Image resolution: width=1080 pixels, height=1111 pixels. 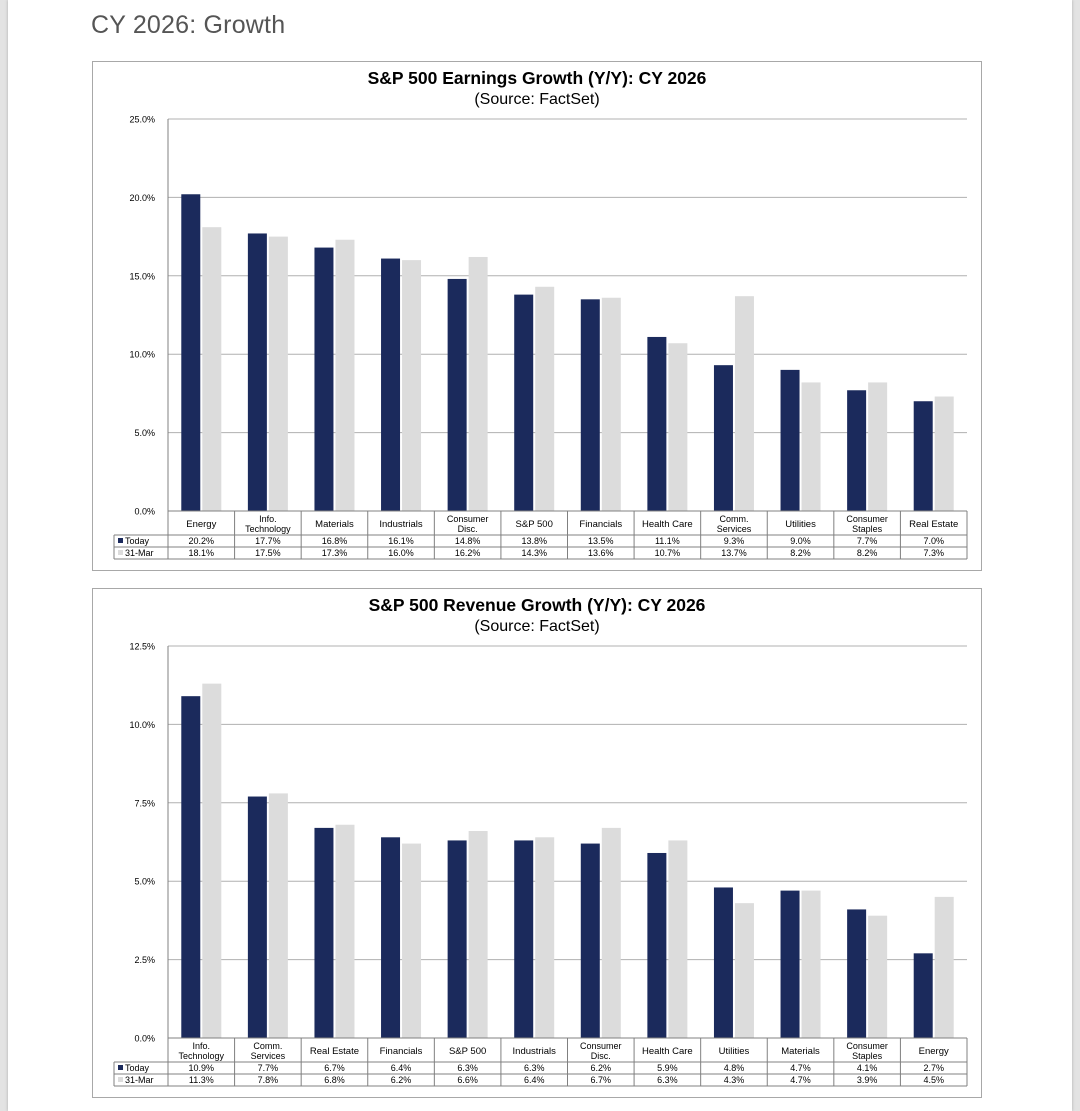 What do you see at coordinates (401, 524) in the screenshot?
I see `x-category-label: Industrials` at bounding box center [401, 524].